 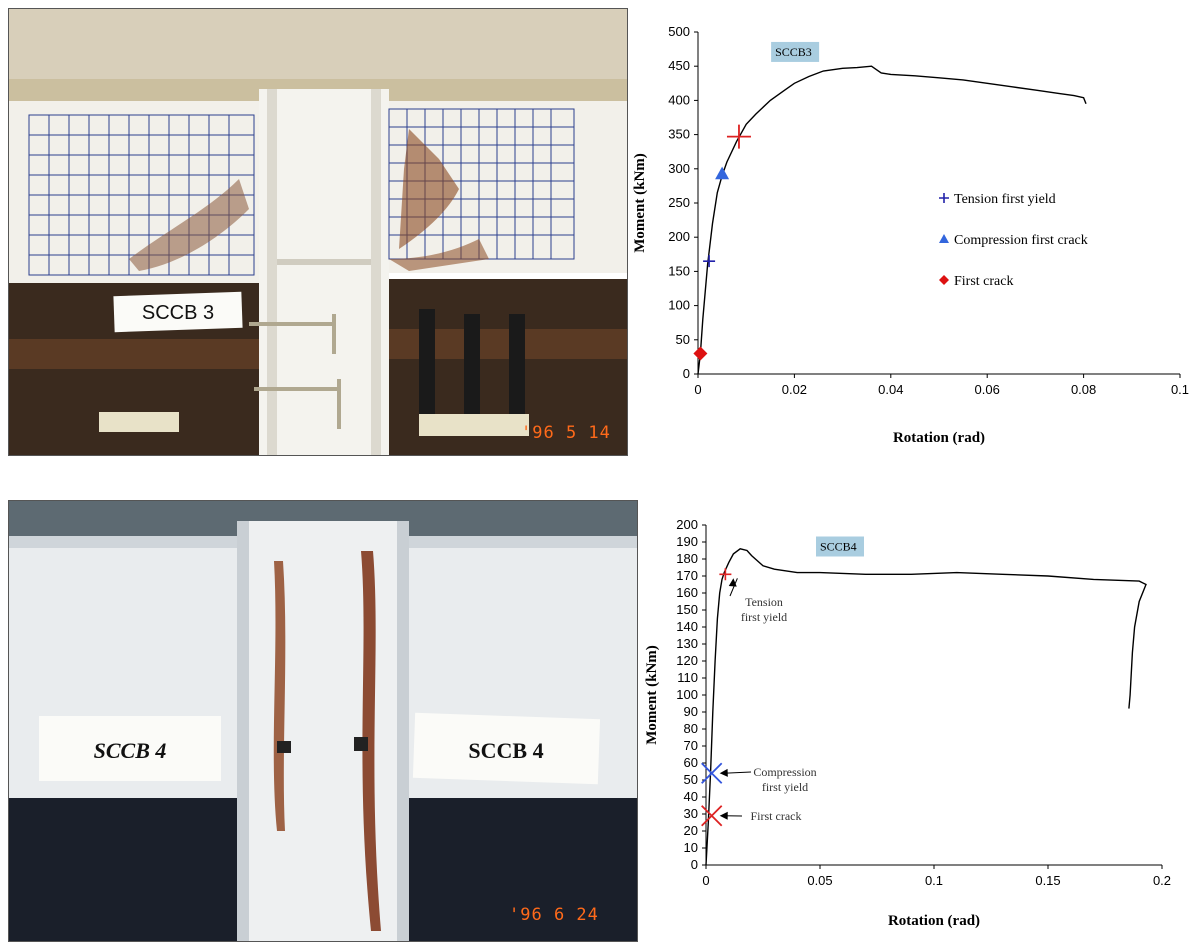 What do you see at coordinates (691, 813) in the screenshot?
I see `y-tick-label: 30` at bounding box center [691, 813].